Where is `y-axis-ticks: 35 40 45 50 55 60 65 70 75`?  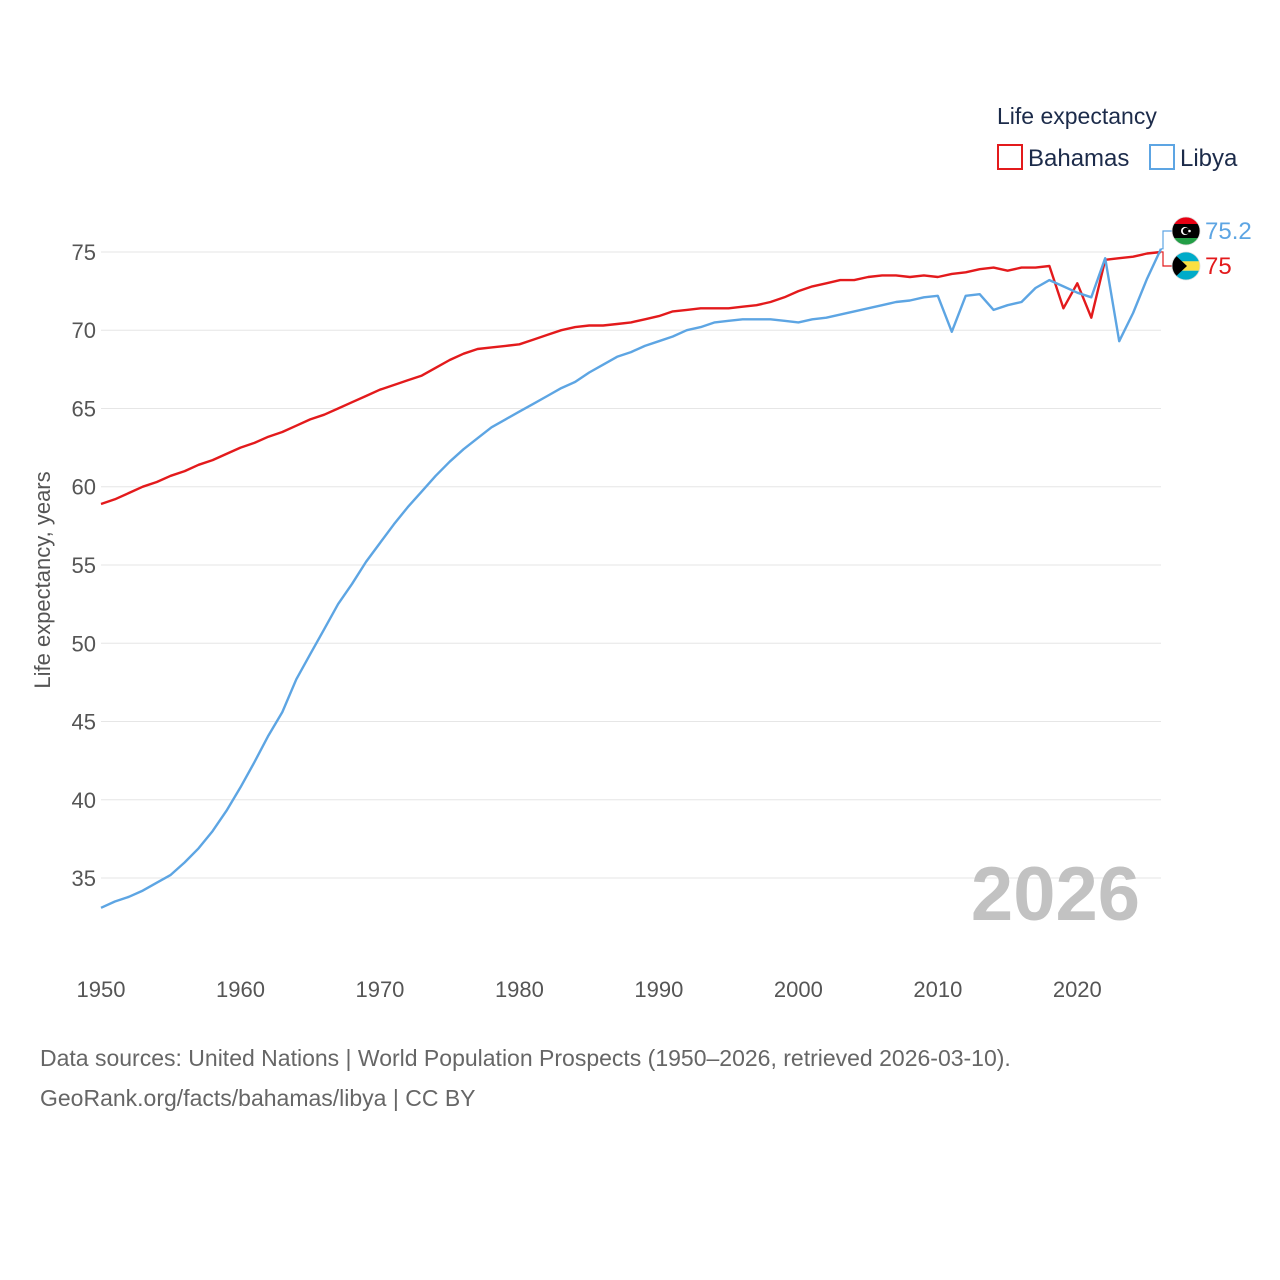
y-axis-ticks: 35 40 45 50 55 60 65 70 75 is located at coordinates (84, 565).